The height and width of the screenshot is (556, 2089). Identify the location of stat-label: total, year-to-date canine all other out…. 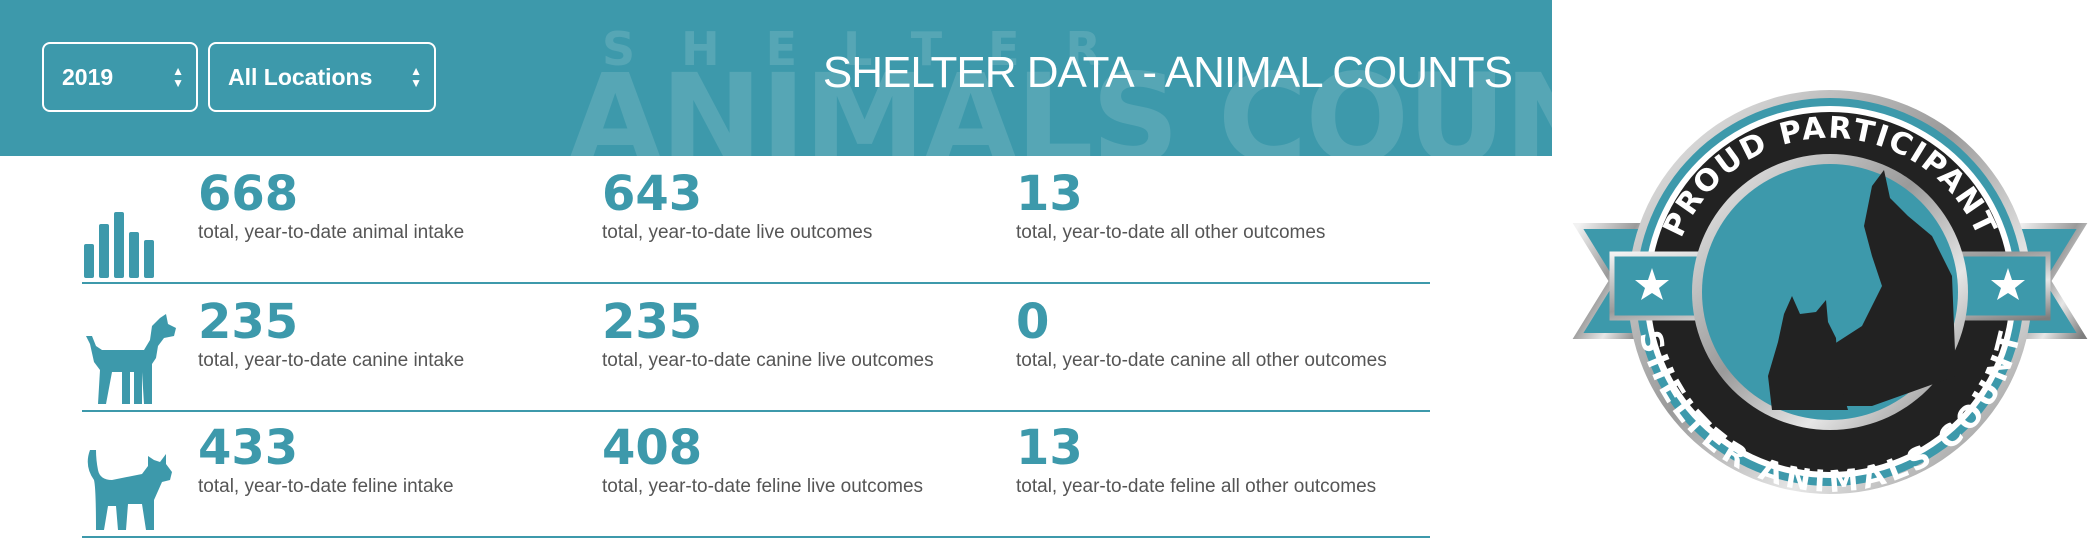
(1201, 360).